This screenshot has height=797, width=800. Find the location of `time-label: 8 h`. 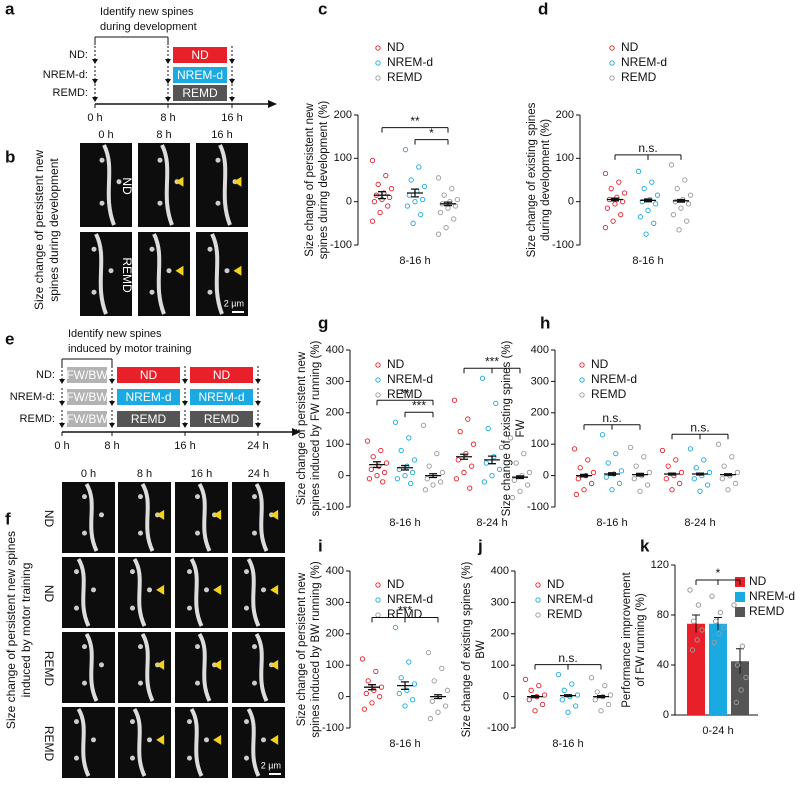

time-label: 8 h is located at coordinates (144, 474).